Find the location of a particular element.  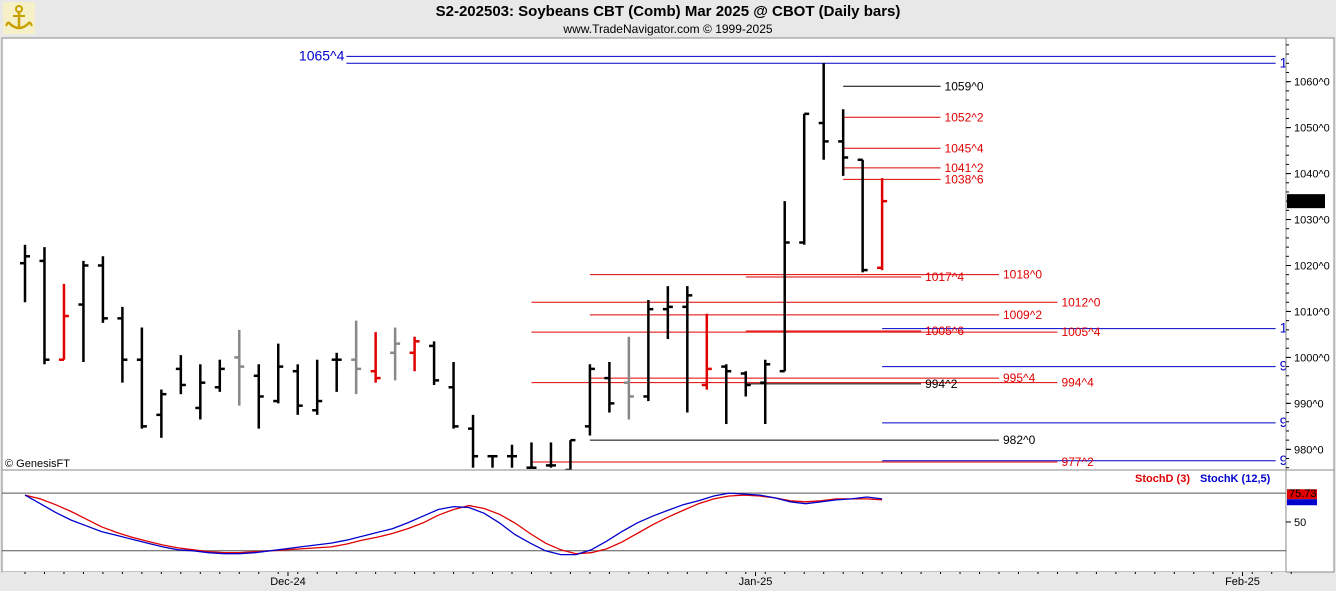

price-tick-label-7: 990^0 is located at coordinates (1309, 404).